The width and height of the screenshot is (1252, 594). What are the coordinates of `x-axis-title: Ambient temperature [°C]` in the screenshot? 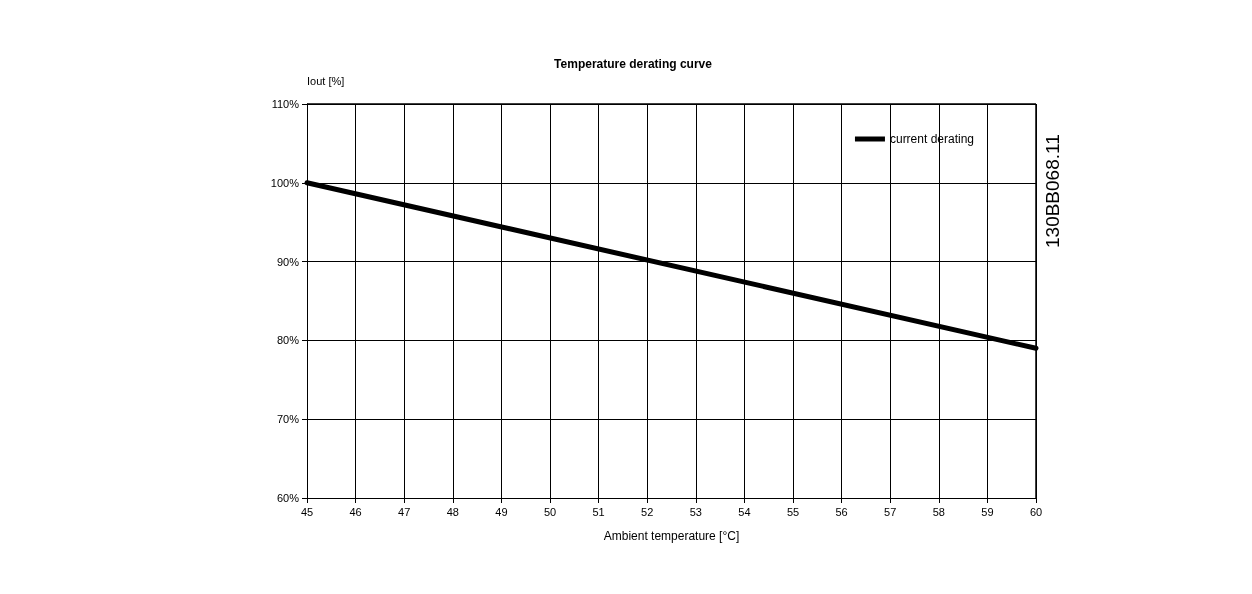 It's located at (671, 536).